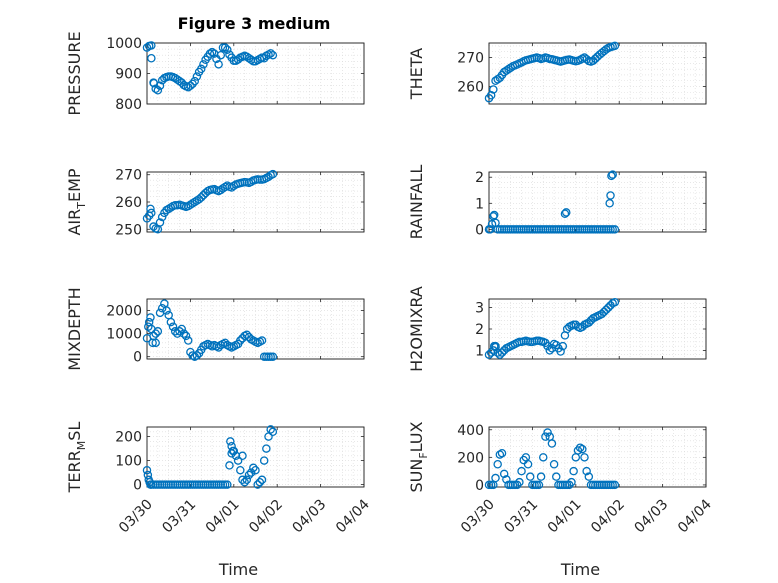 This screenshot has width=778, height=583. I want to click on axes-theta: 260 270 THETA, so click(557, 73).